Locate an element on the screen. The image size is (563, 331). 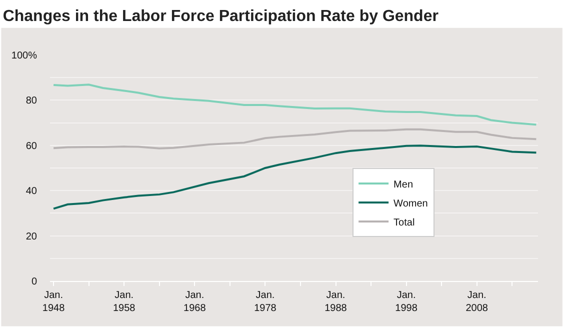
y-tick-label: 100% is located at coordinates (24, 56).